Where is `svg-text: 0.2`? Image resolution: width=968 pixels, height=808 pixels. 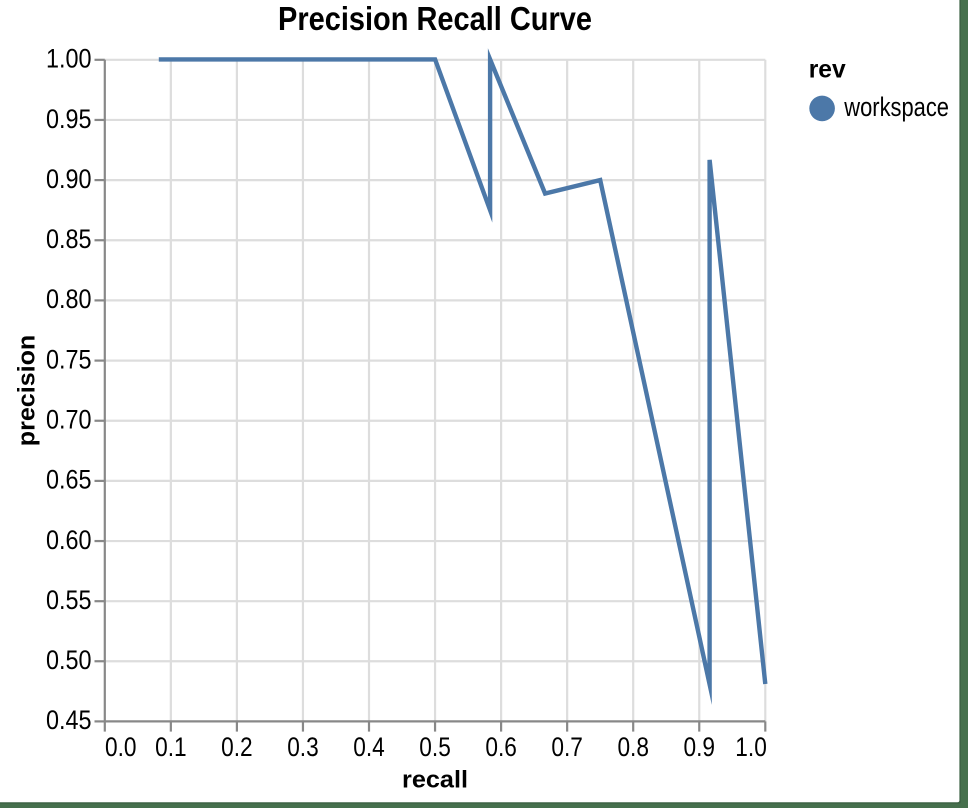
svg-text: 0.2 is located at coordinates (237, 747).